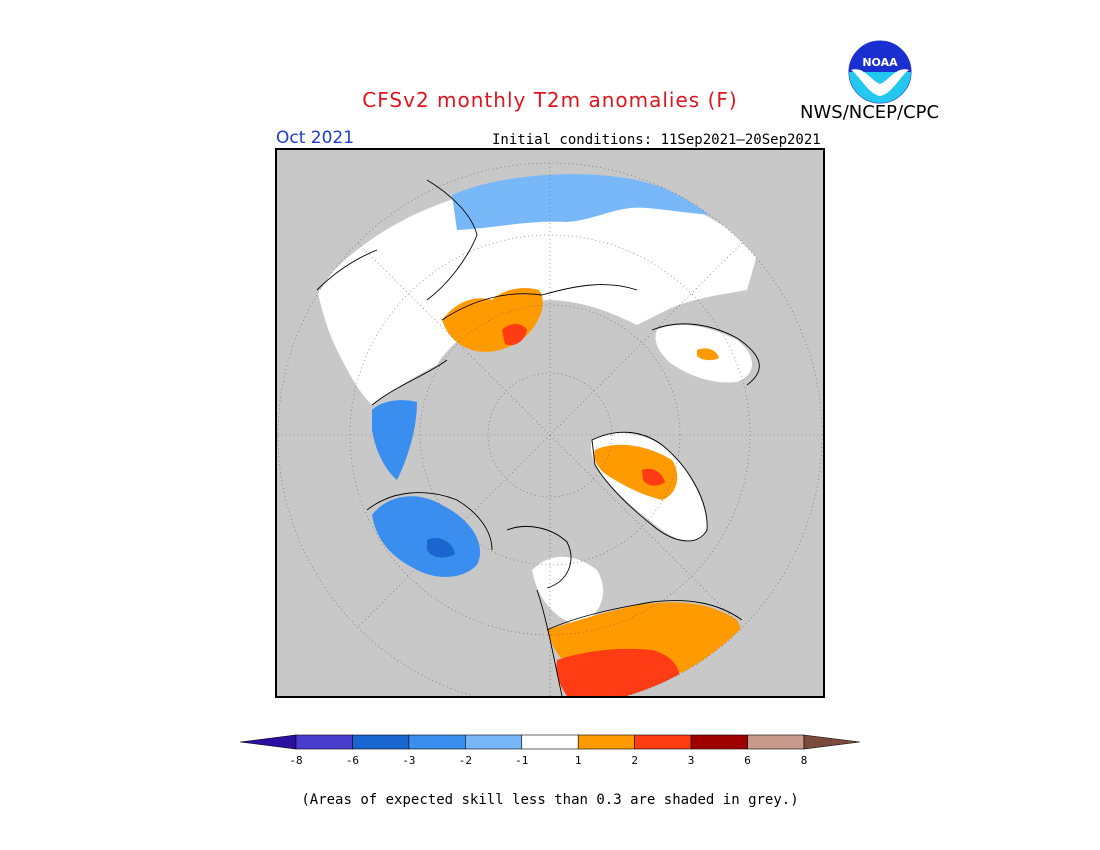 The width and height of the screenshot is (1100, 850). Describe the element at coordinates (708, 354) in the screenshot. I see `region-east-asia-warm` at that location.